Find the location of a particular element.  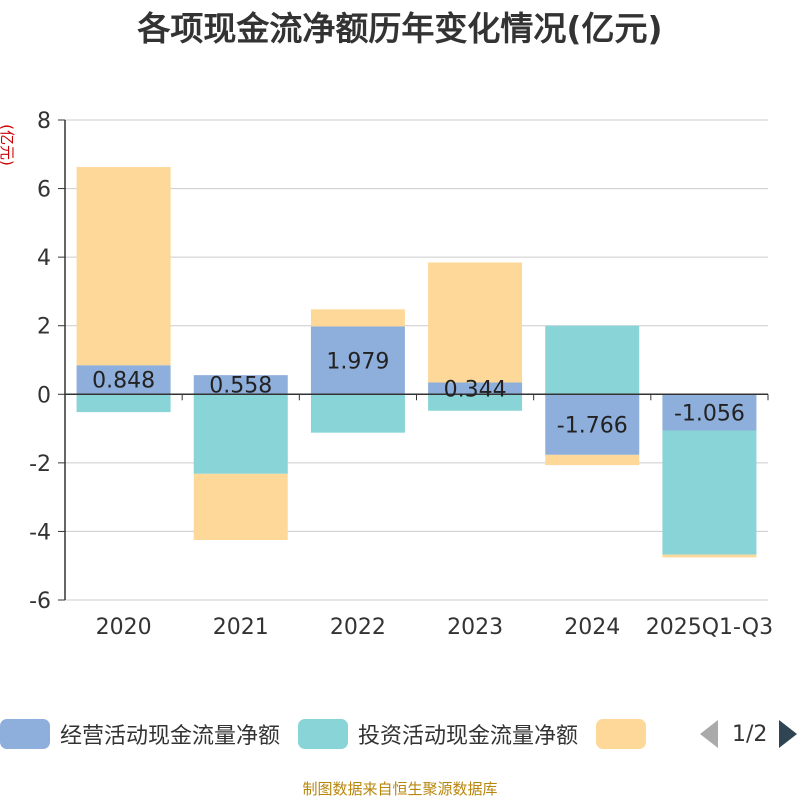

data-label: 0.558 is located at coordinates (240, 386).